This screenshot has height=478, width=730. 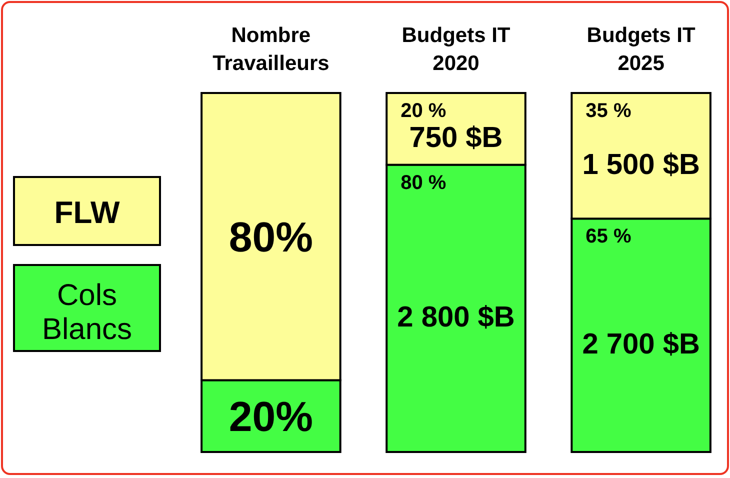 What do you see at coordinates (641, 164) in the screenshot?
I see `annotation: 1 500 $B` at bounding box center [641, 164].